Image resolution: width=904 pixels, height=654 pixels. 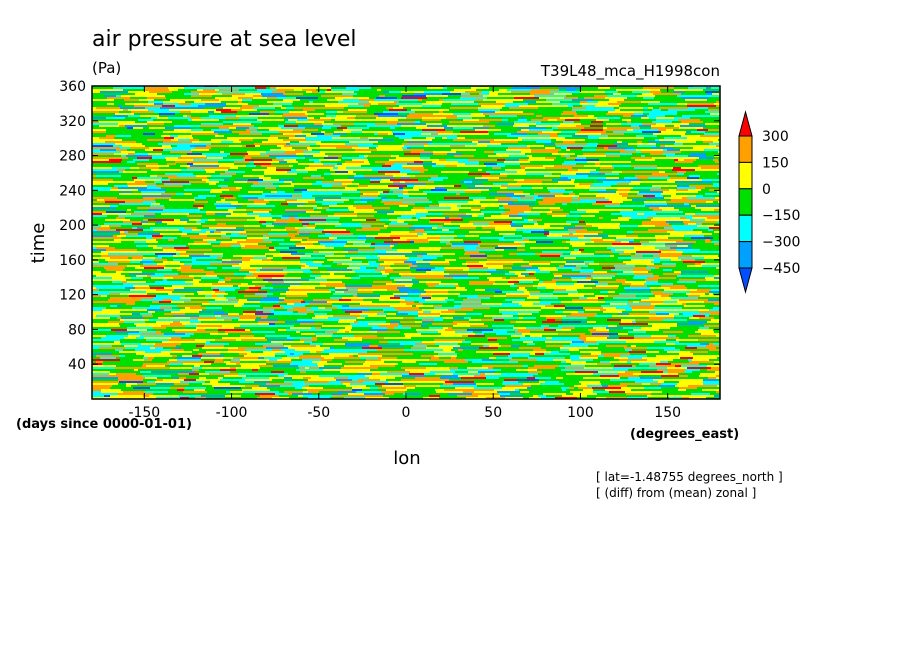 I want to click on x-tick-label: -150, so click(x=144, y=413).